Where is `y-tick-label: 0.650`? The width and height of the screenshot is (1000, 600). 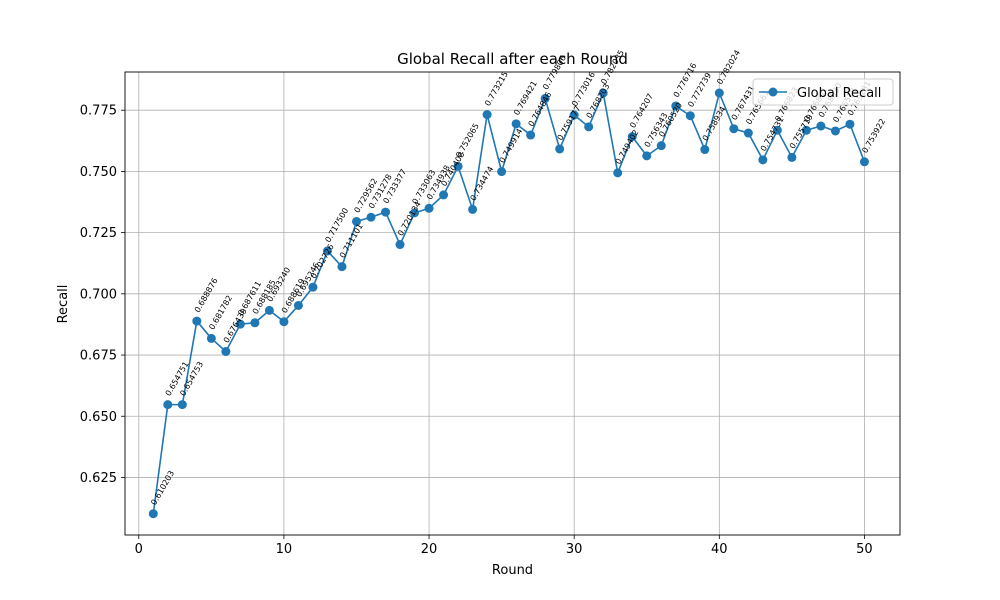 y-tick-label: 0.650 is located at coordinates (98, 417).